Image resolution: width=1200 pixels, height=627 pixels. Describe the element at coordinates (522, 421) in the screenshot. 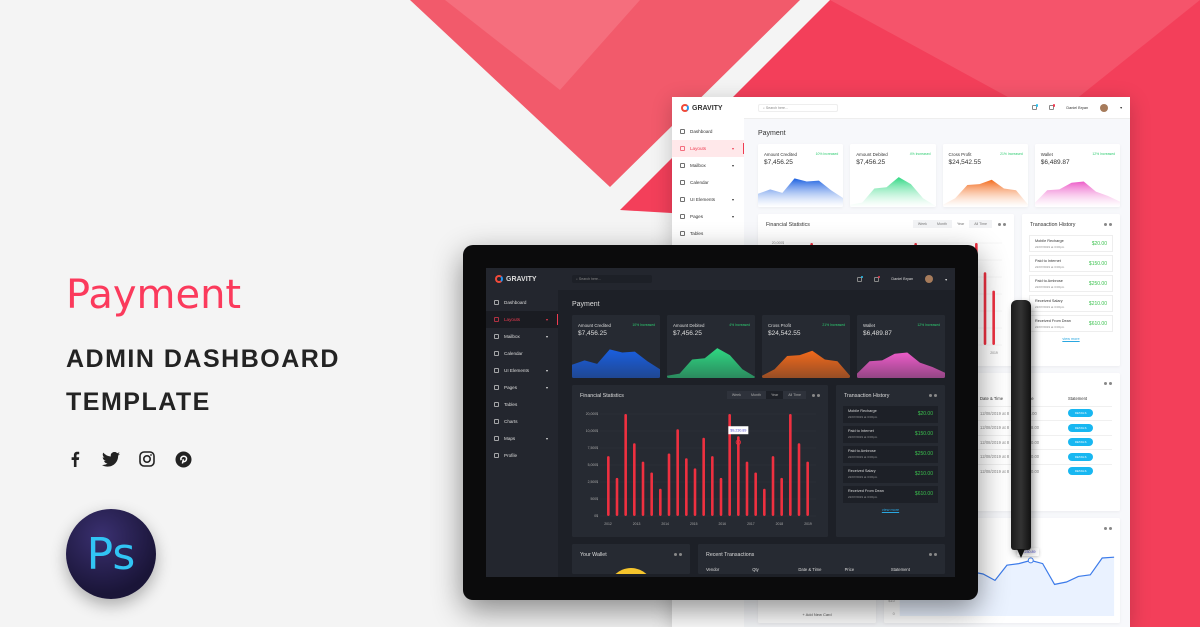

I see `sidebar-item-charts: Charts` at that location.